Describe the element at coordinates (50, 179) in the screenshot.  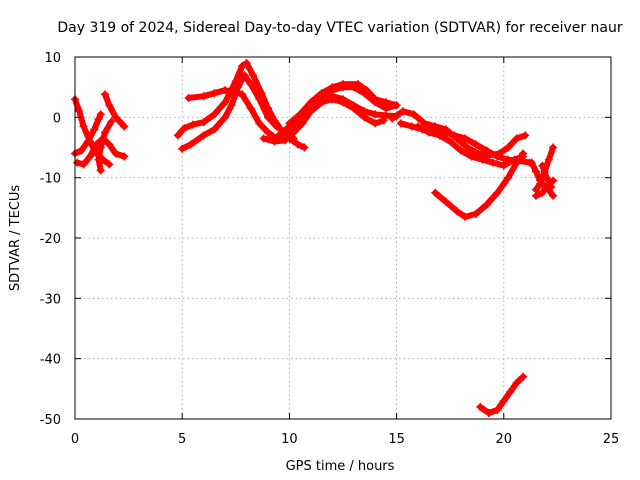
I see `y-tick-label: -10` at that location.